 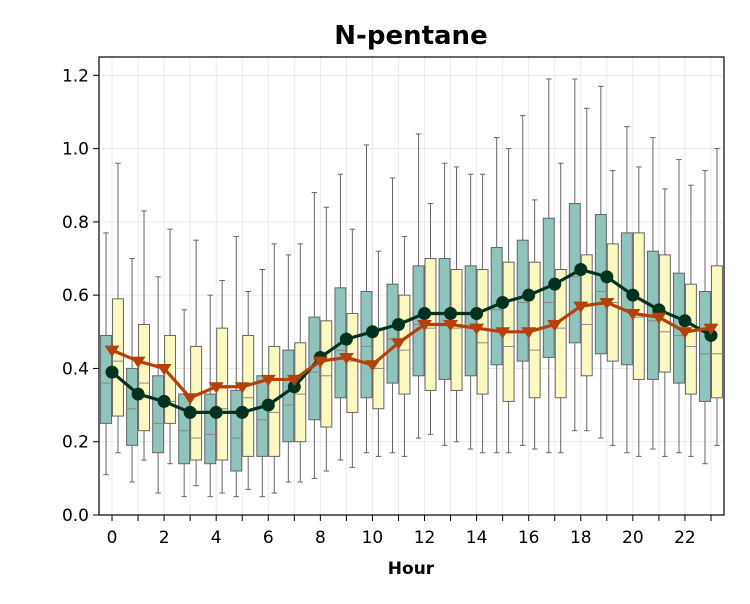 What do you see at coordinates (685, 538) in the screenshot?
I see `x-tick-label: 22` at bounding box center [685, 538].